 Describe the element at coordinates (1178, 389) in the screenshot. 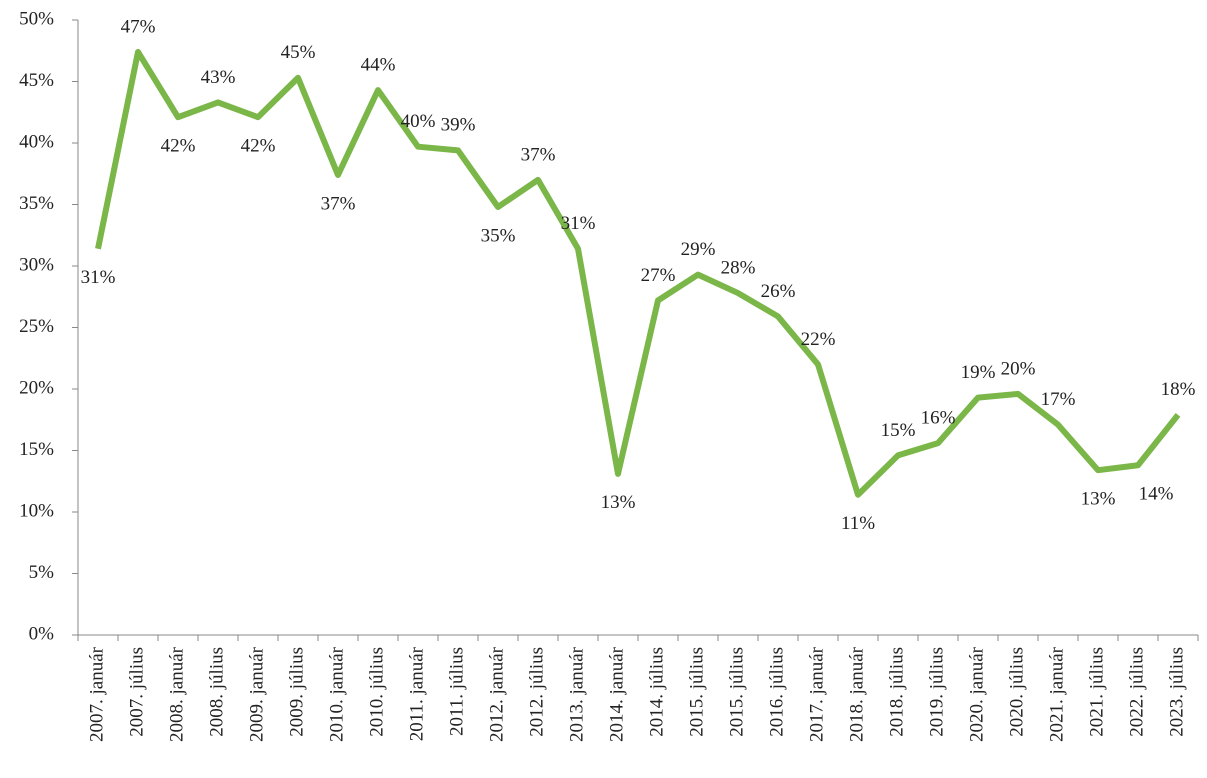

I see `data-label: 18%` at that location.